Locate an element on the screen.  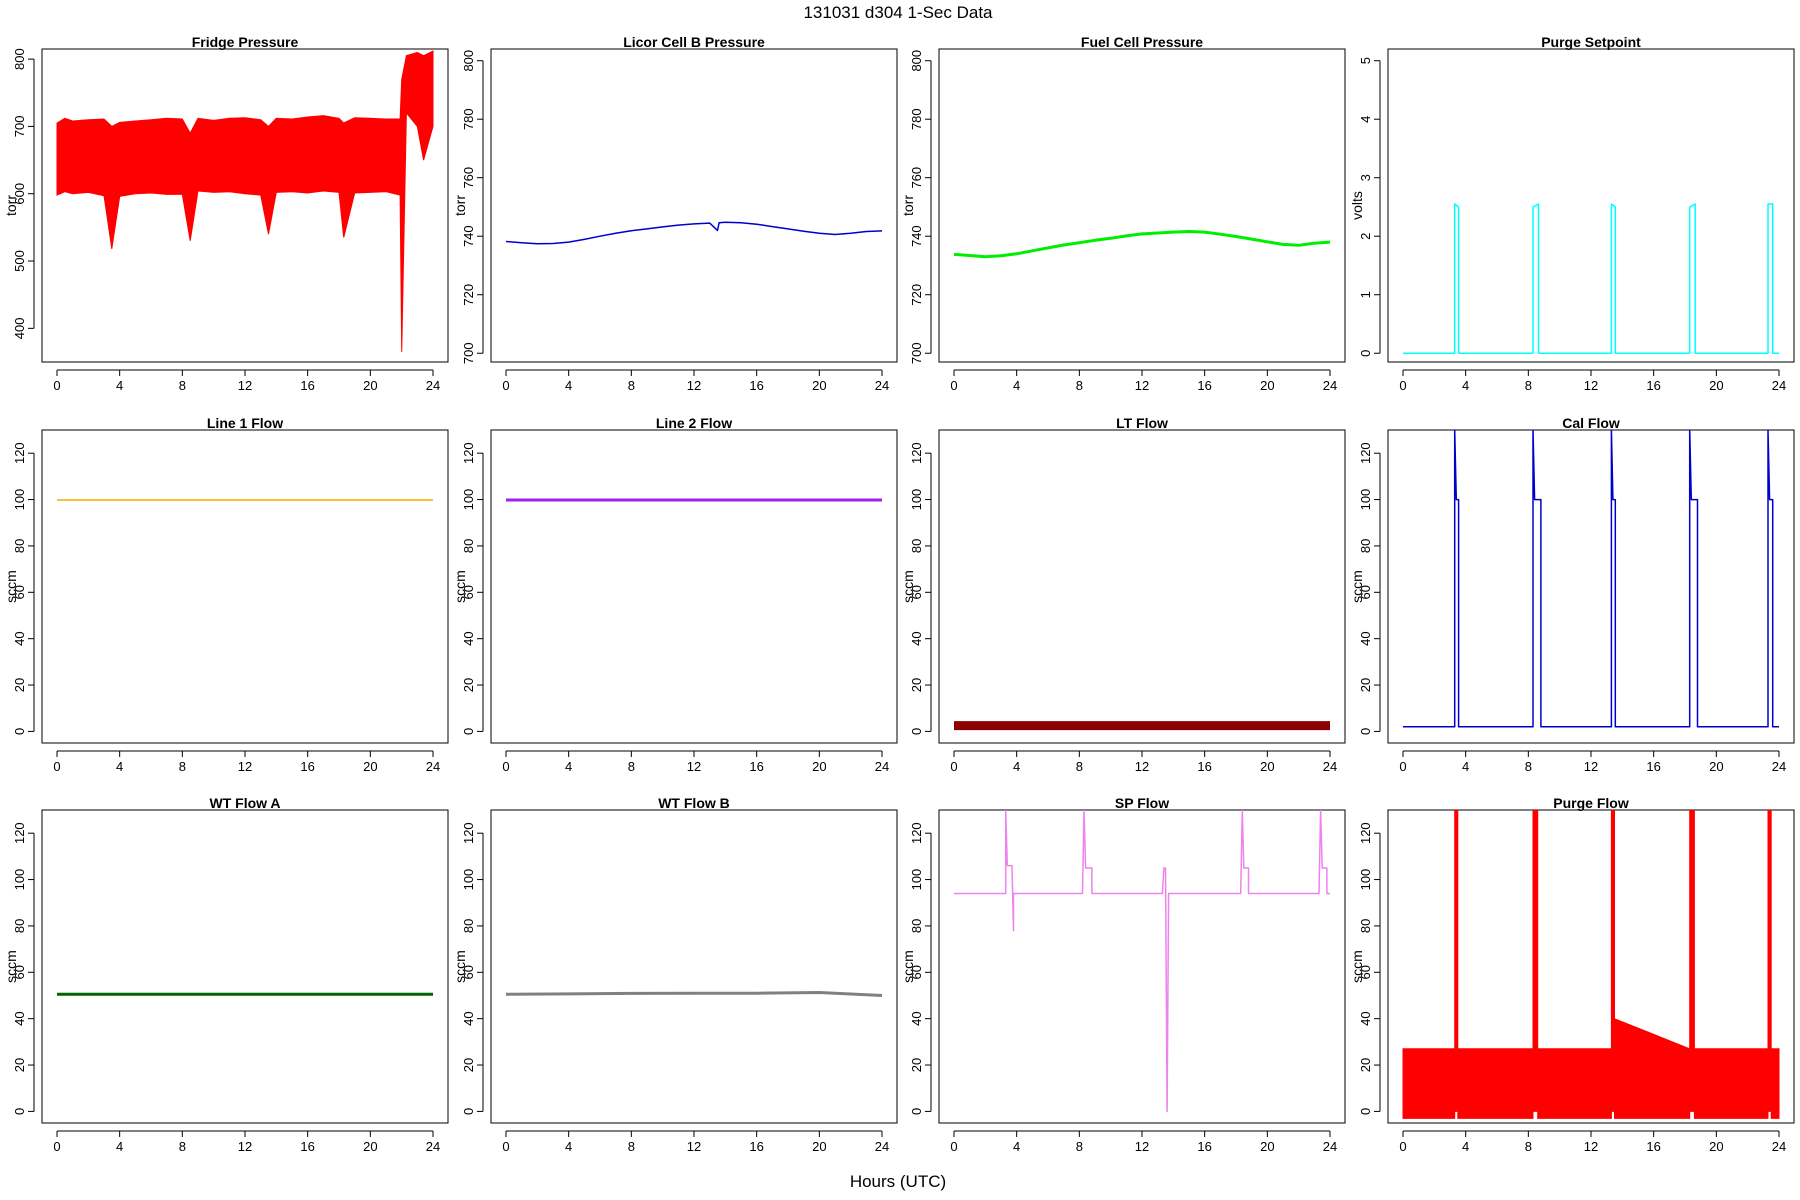
y-tick-label: 800 is located at coordinates (468, 61).